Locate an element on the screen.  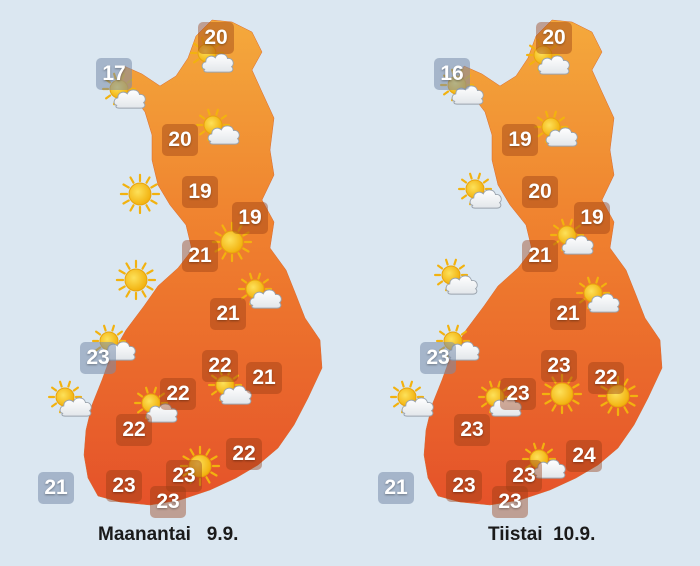
day-label-monday: Maanantai 9.9. is located at coordinates (168, 534).